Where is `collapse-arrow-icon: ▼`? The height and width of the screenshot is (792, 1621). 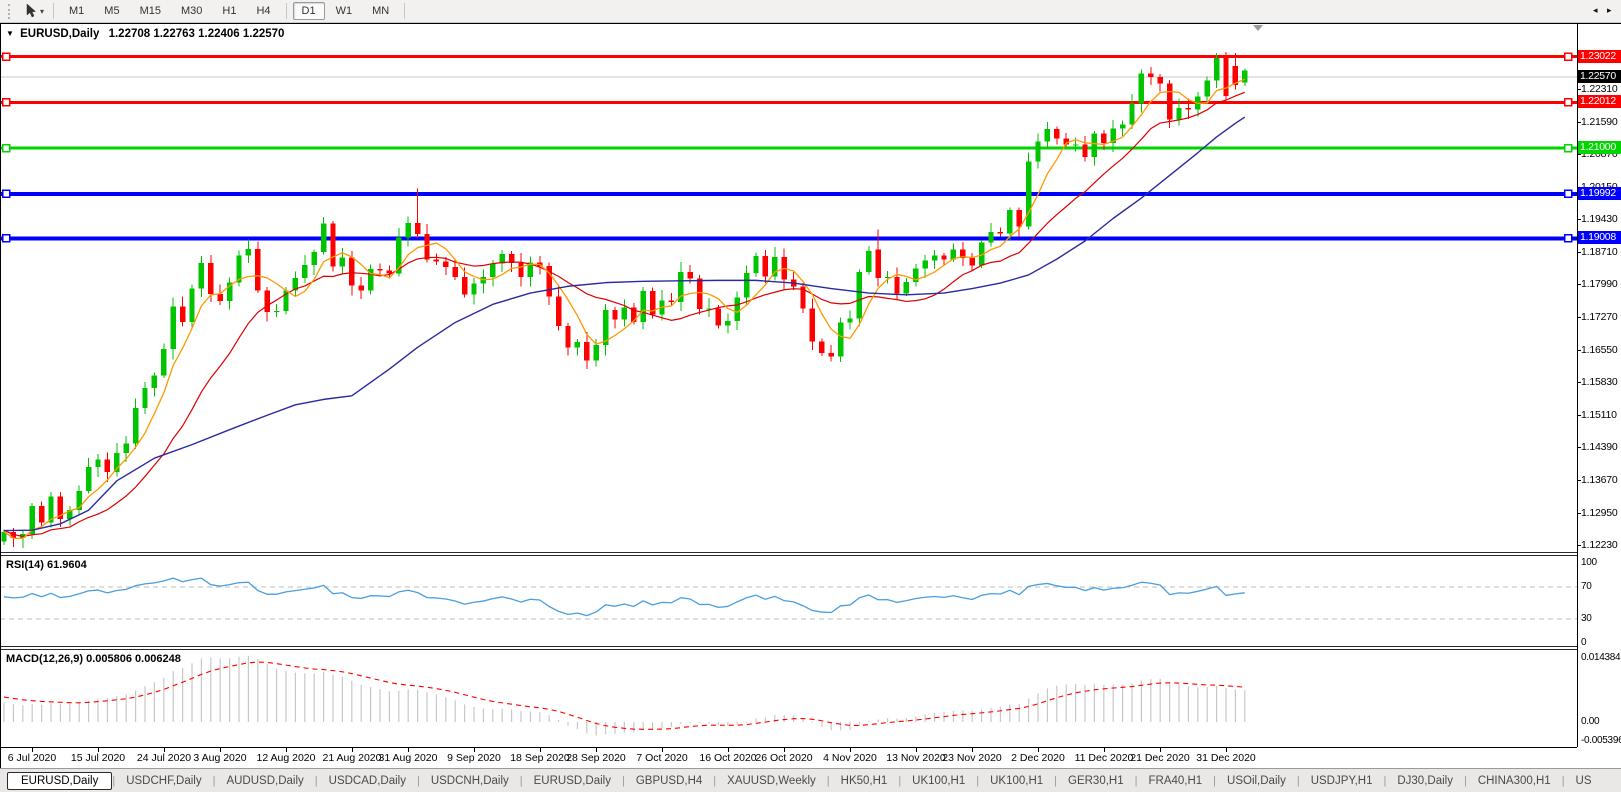 collapse-arrow-icon: ▼ is located at coordinates (10, 33).